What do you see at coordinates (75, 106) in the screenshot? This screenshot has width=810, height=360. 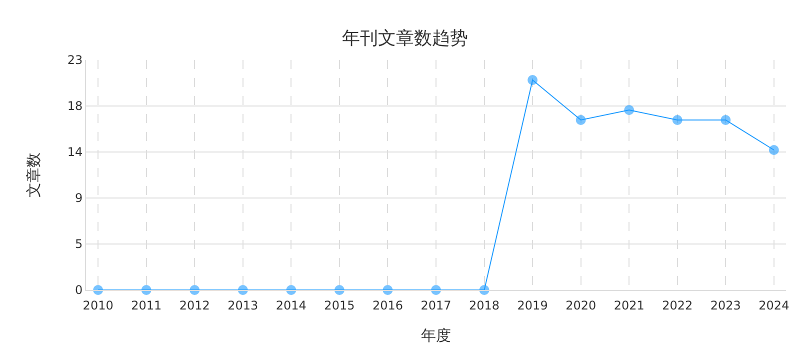 I see `y-tick-label: 18` at bounding box center [75, 106].